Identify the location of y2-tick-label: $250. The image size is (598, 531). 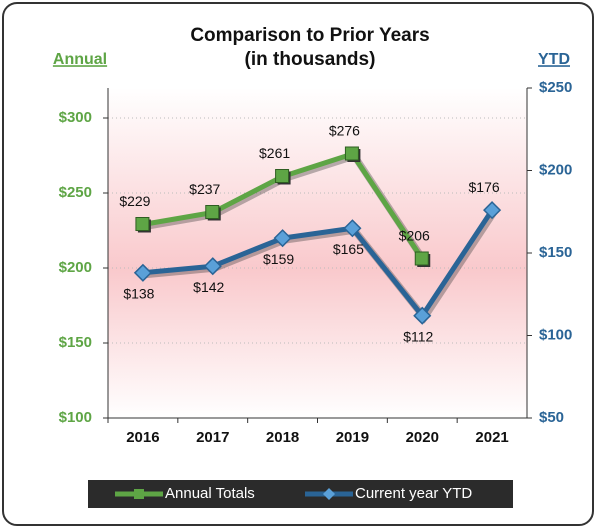
(555, 87).